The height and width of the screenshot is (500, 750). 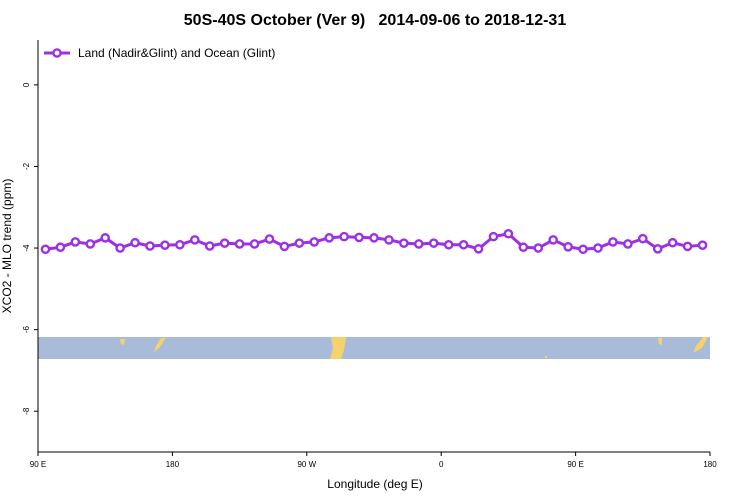 I want to click on legend-marker, so click(x=57, y=53).